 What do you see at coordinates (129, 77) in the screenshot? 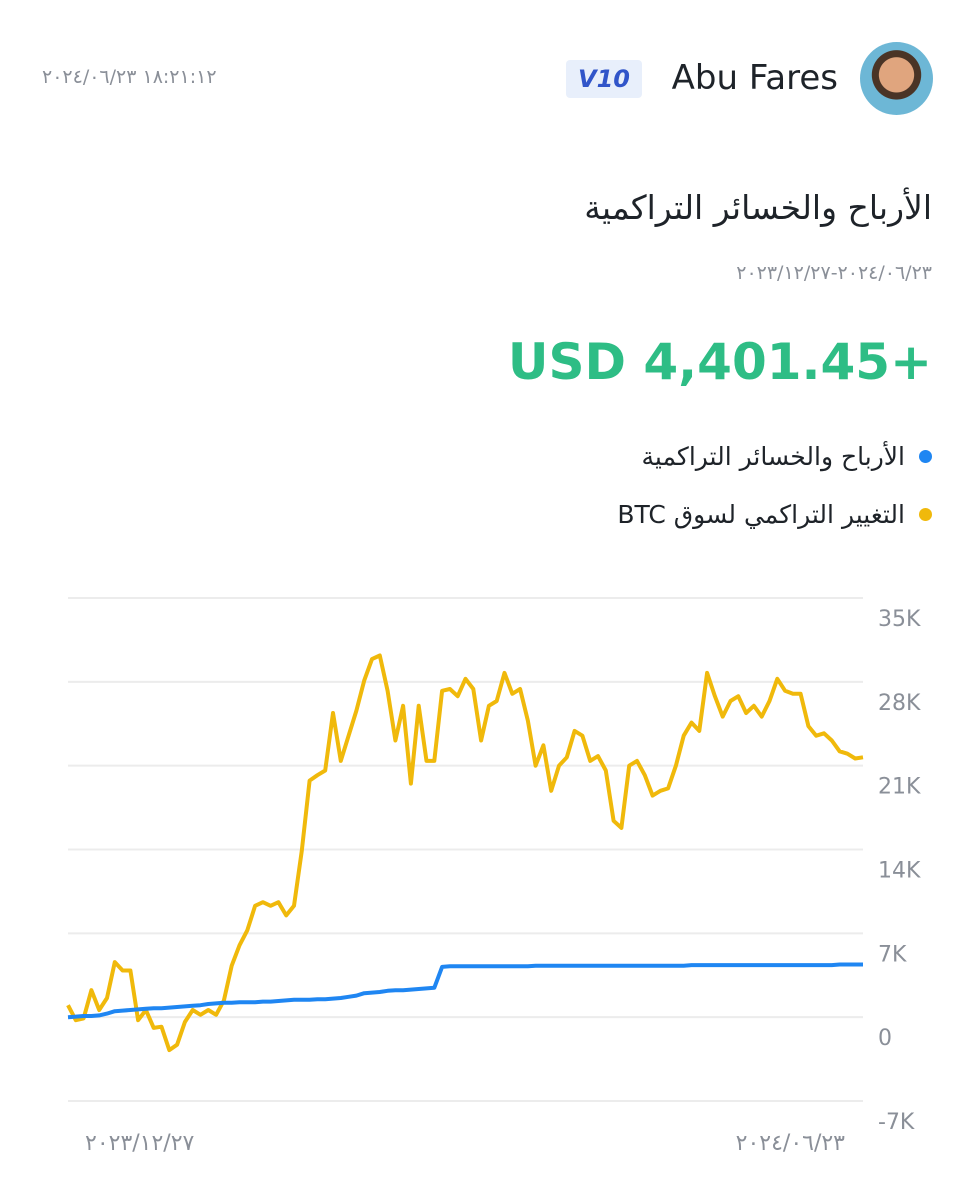
I see `timestamp: ١٨:٢١:١٢ ٢٠٢٤/٠٦/٢٣` at bounding box center [129, 77].